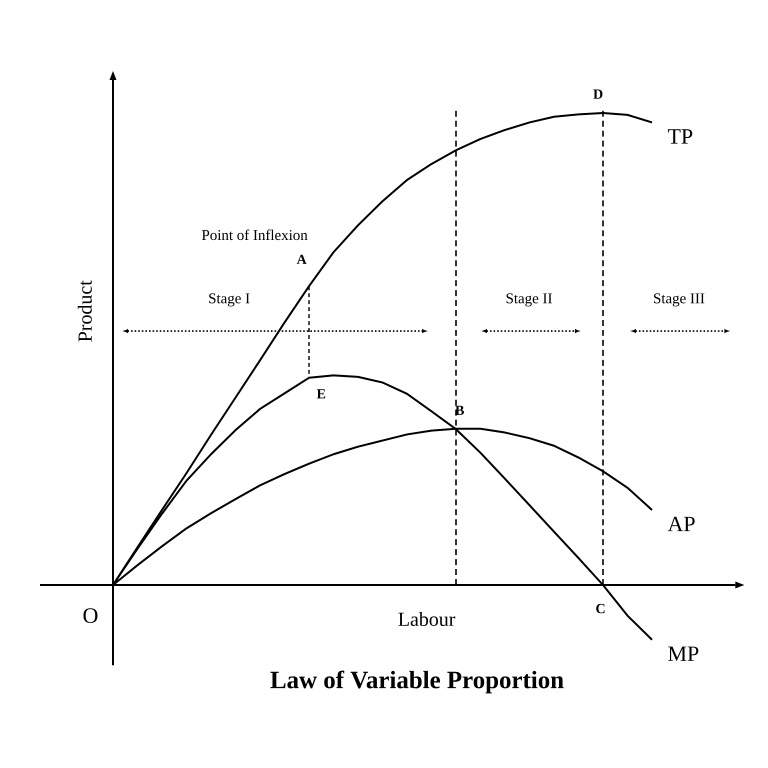 Image resolution: width=768 pixels, height=768 pixels. I want to click on annotation: Point of Inflexion, so click(255, 234).